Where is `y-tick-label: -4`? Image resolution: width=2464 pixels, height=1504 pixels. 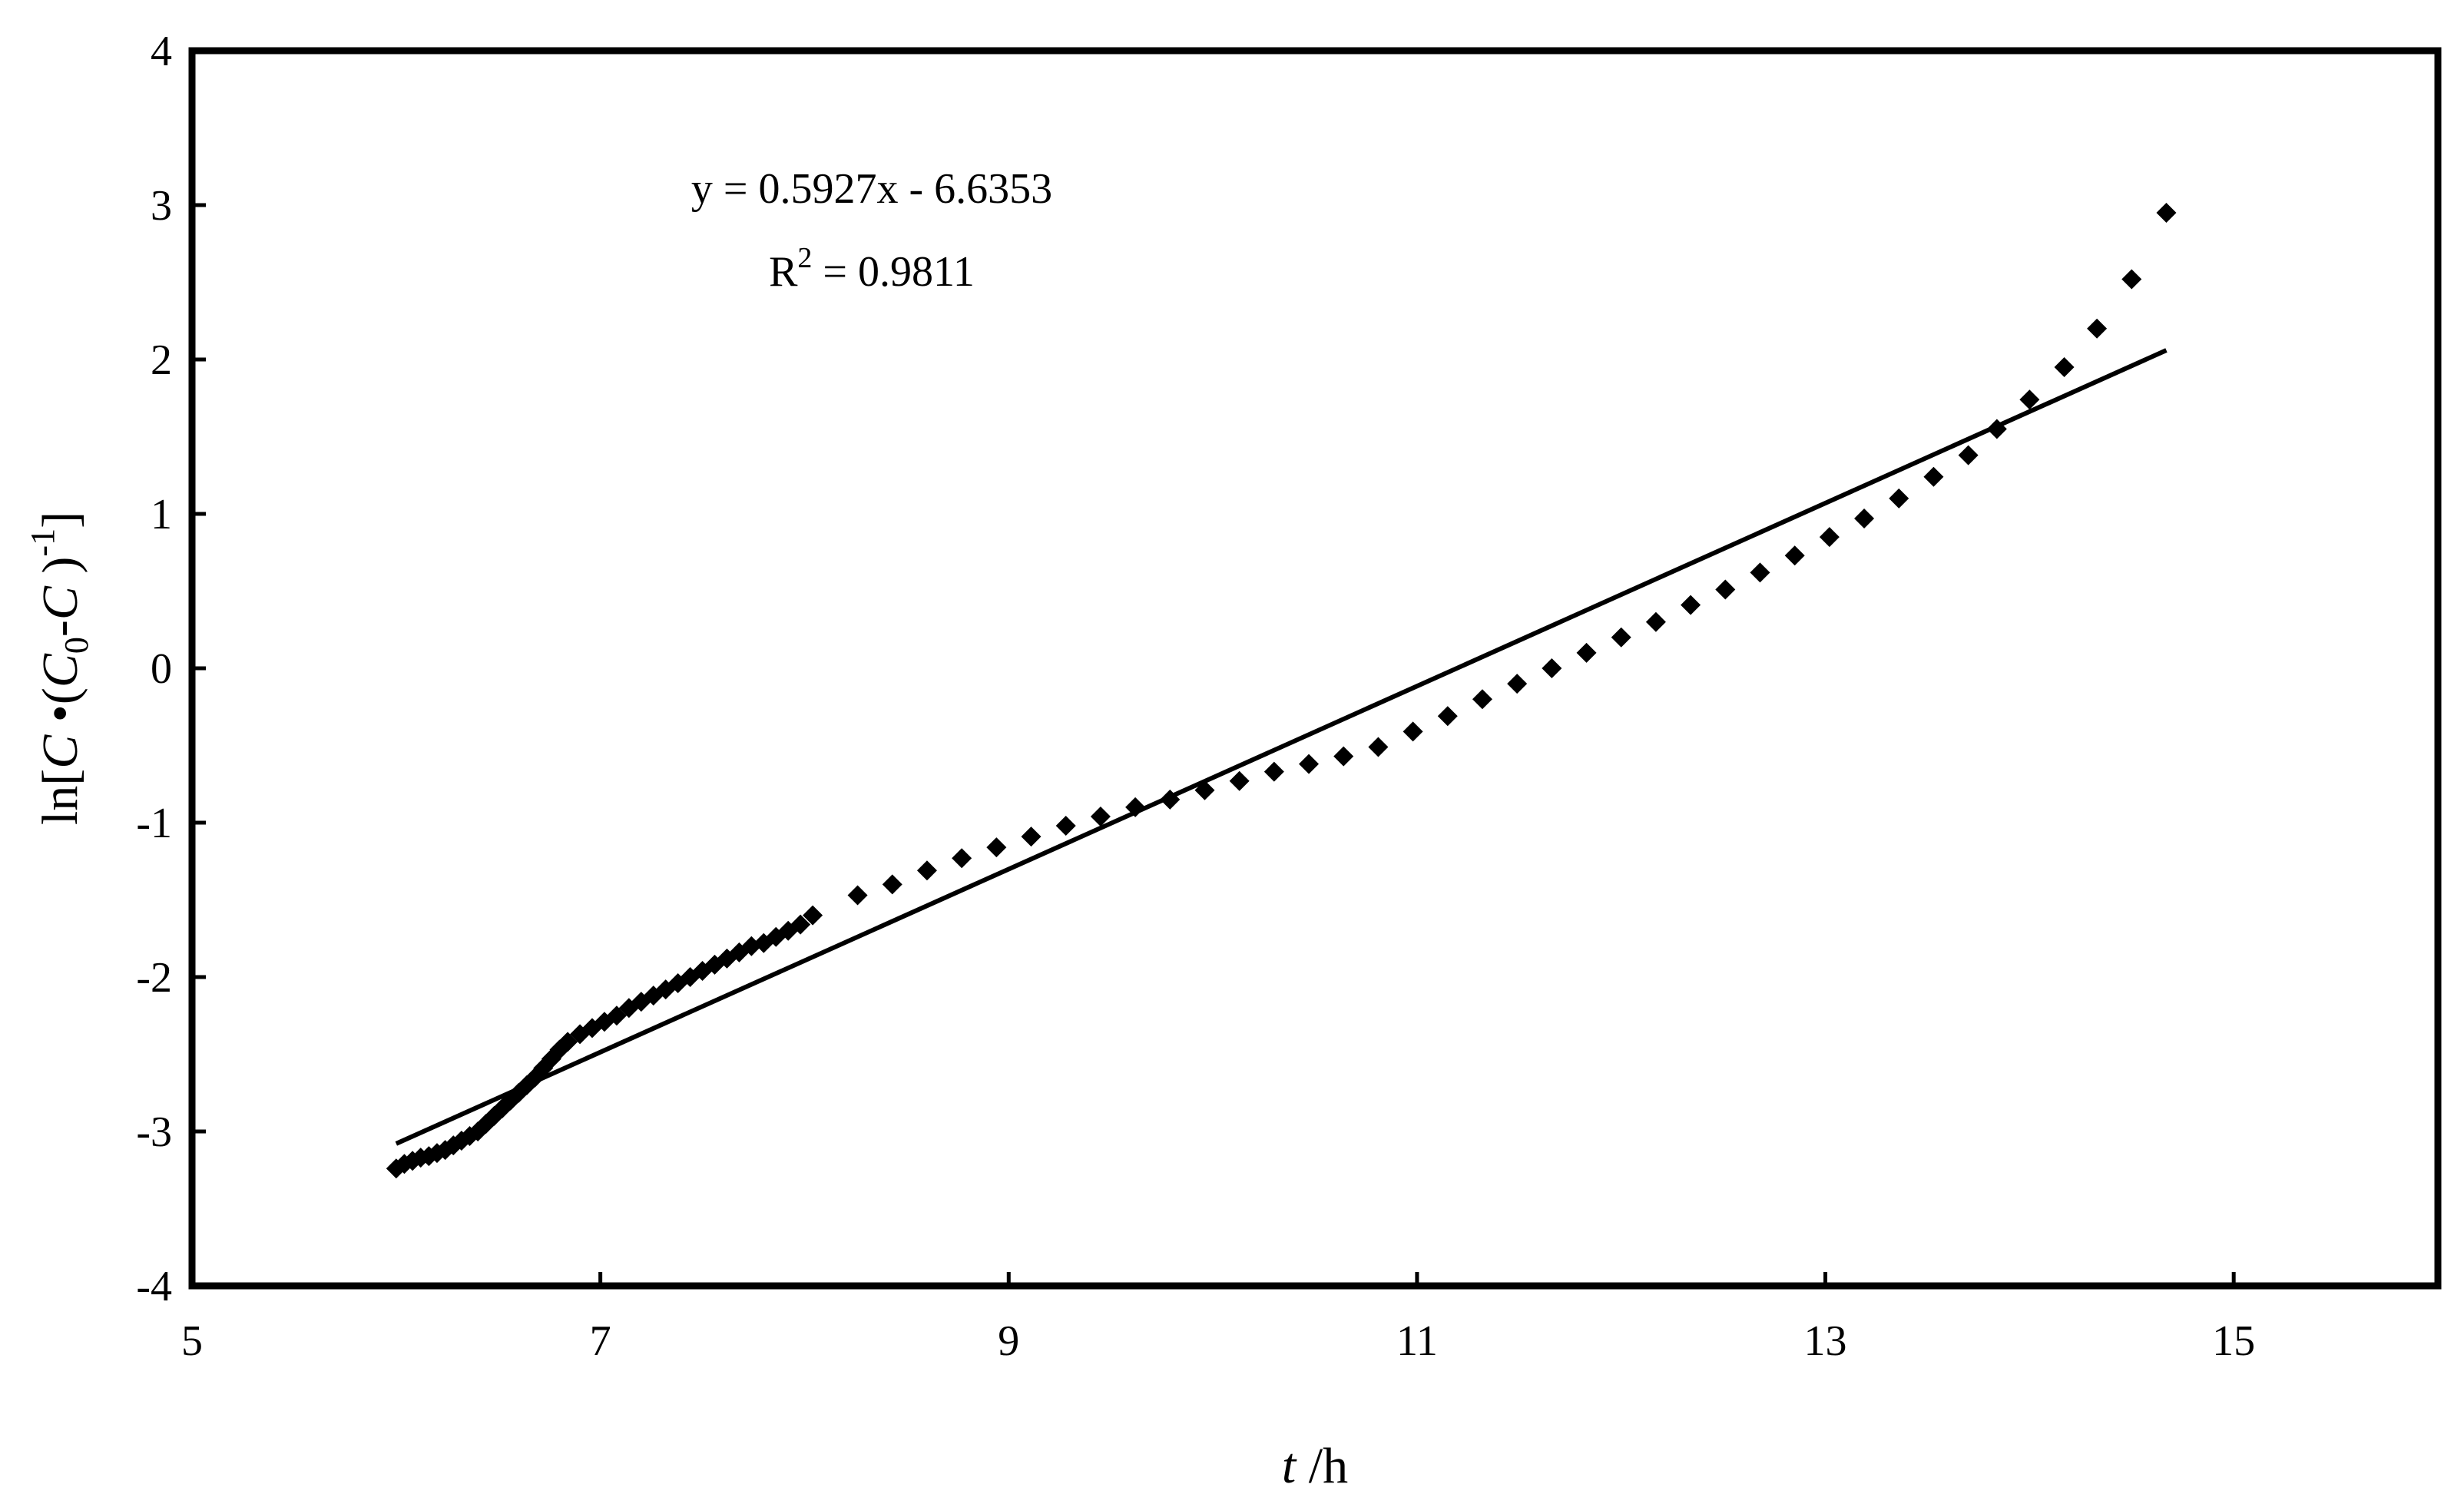
y-tick-label: -4 is located at coordinates (154, 1286).